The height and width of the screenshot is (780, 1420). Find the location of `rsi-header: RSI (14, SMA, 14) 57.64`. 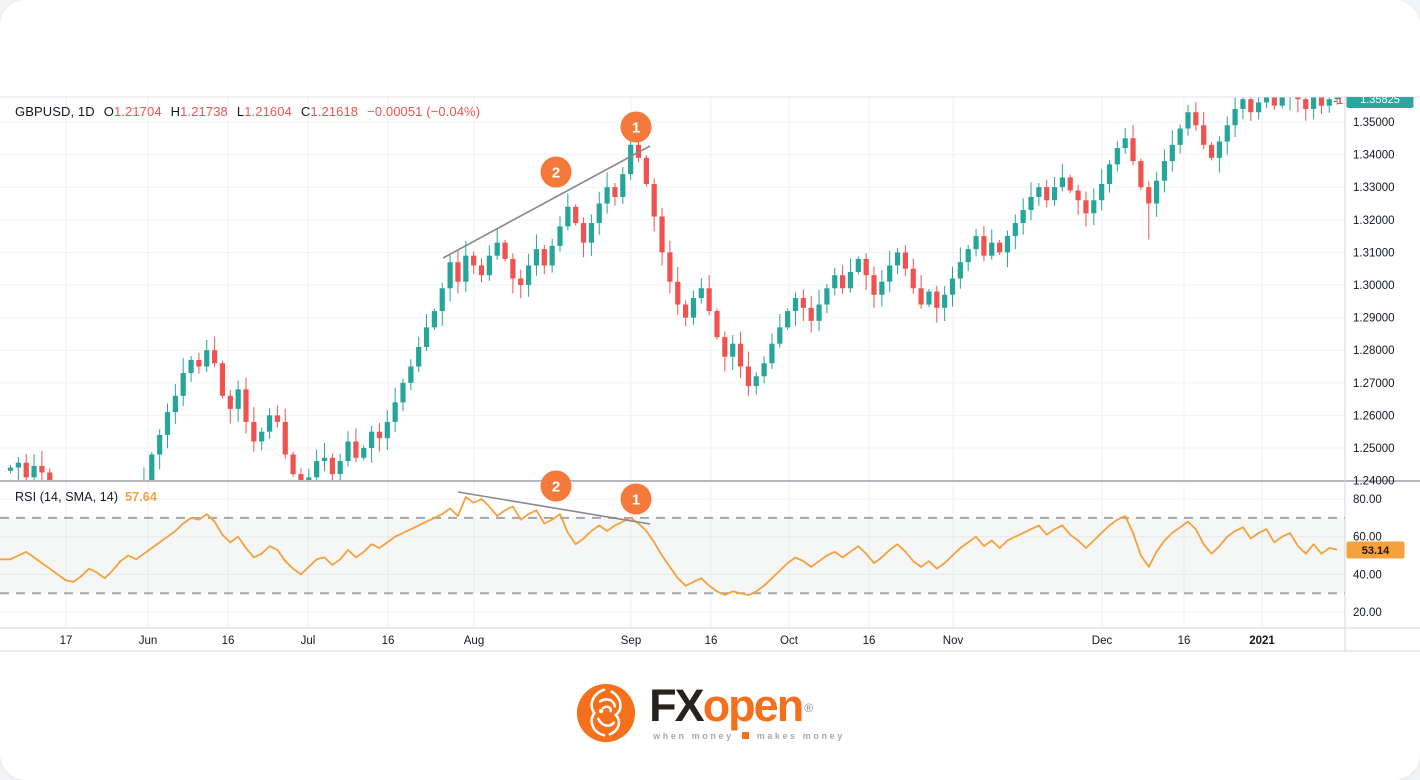

rsi-header: RSI (14, SMA, 14) 57.64 is located at coordinates (86, 497).